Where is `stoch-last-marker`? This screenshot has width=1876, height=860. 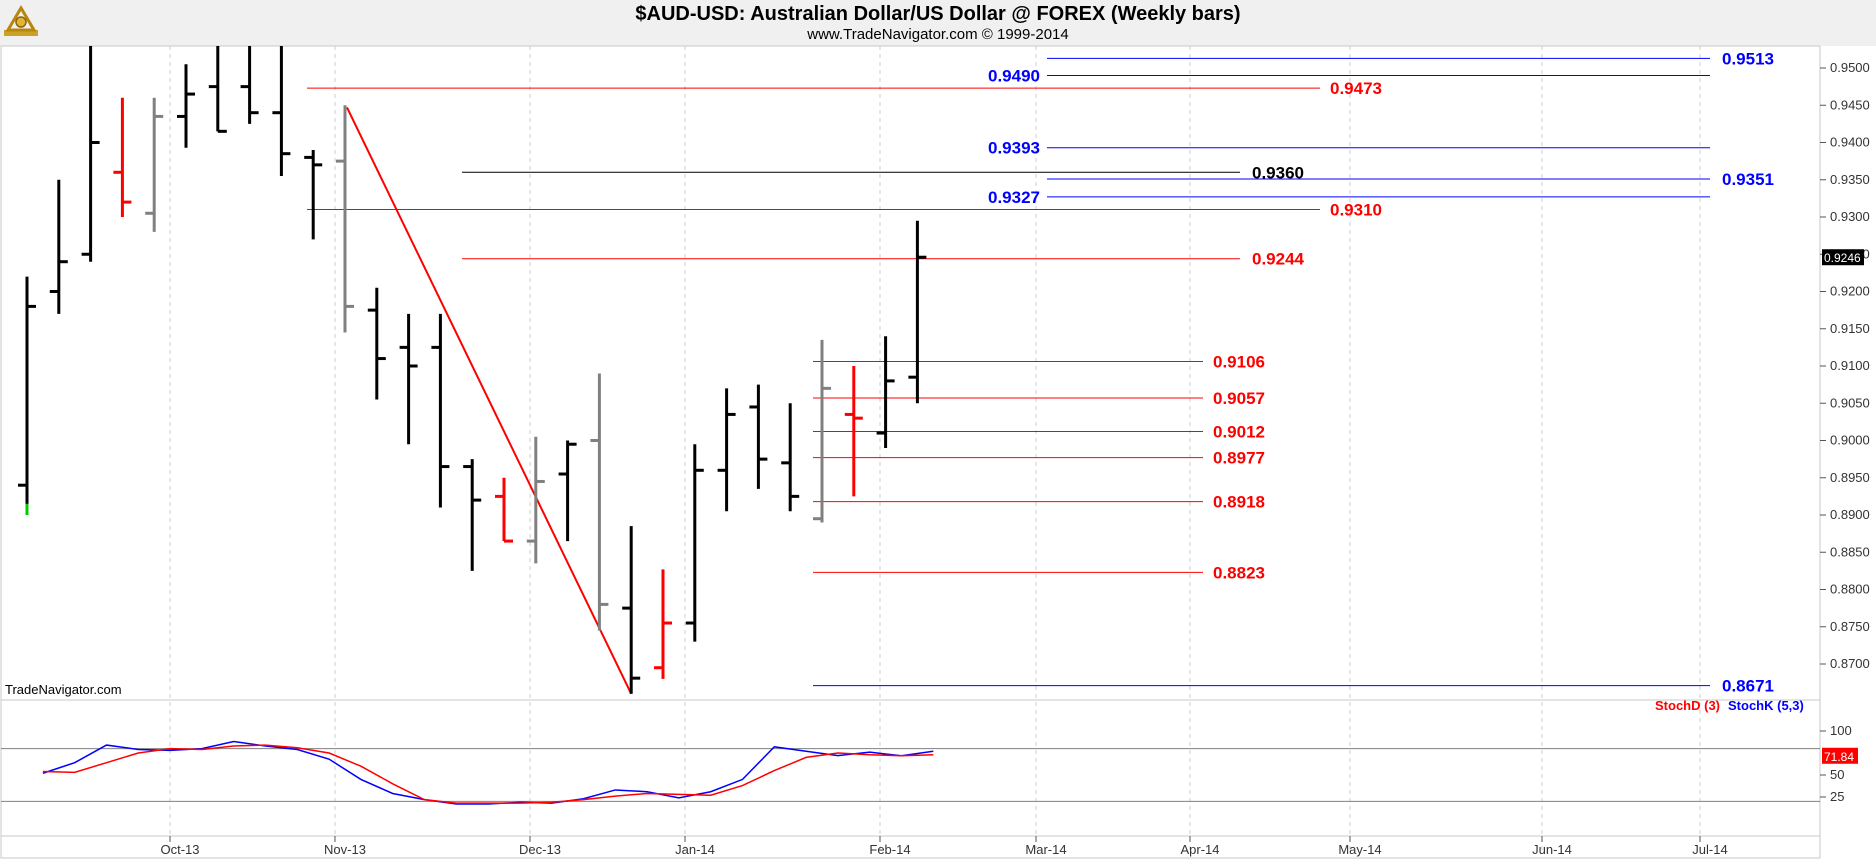
stoch-last-marker is located at coordinates (1840, 755).